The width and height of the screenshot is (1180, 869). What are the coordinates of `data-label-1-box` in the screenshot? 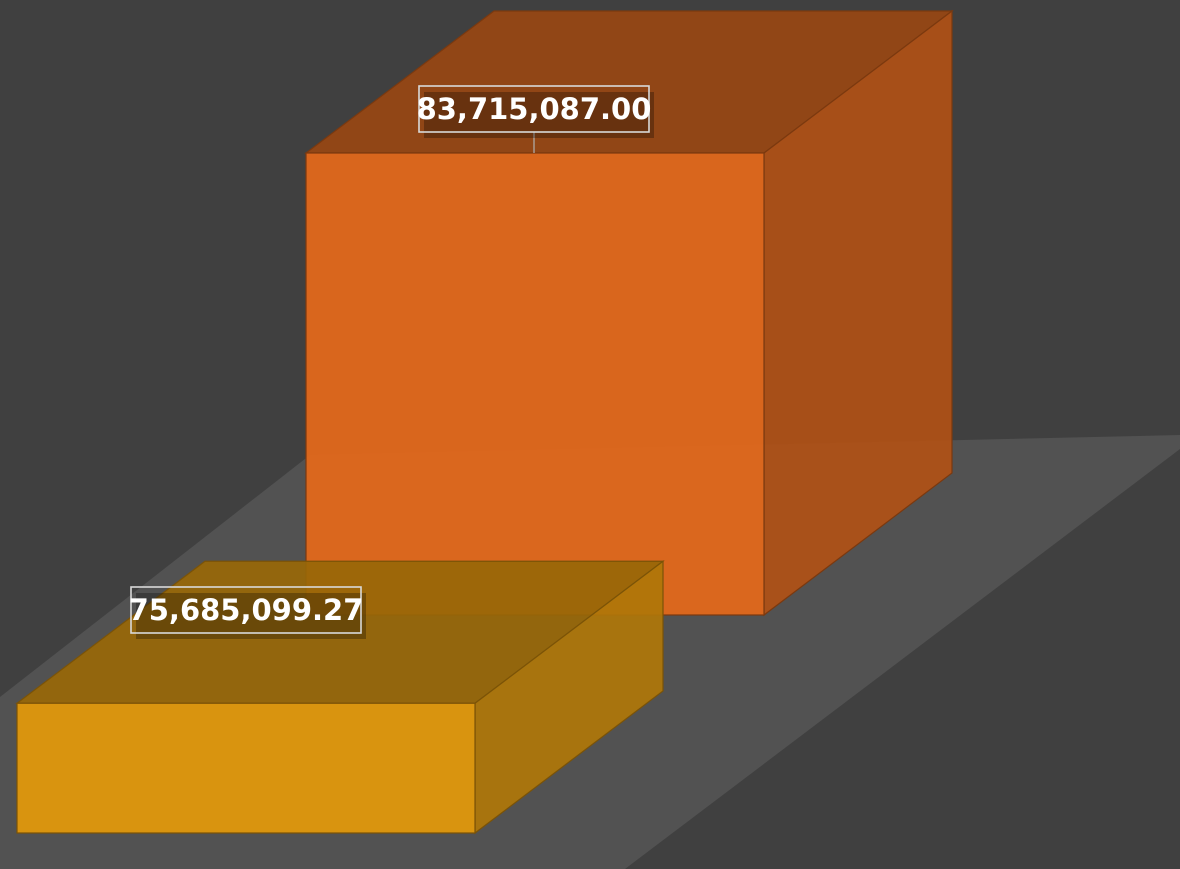 It's located at (246, 610).